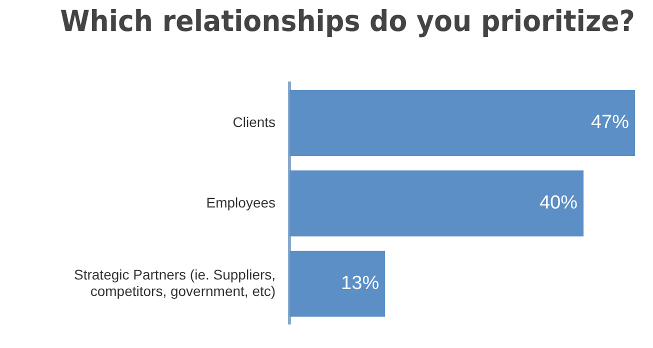 The height and width of the screenshot is (348, 653). What do you see at coordinates (610, 123) in the screenshot?
I see `data-label: 47%` at bounding box center [610, 123].